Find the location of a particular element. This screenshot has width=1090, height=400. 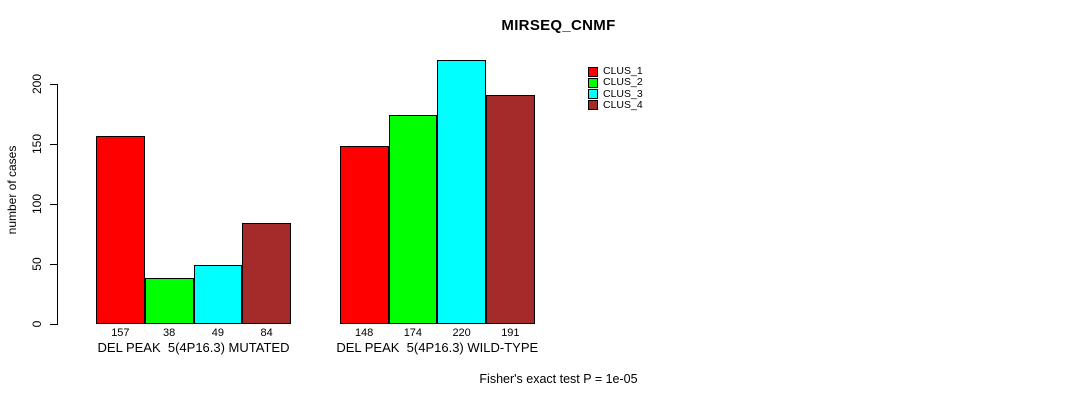

bar-clus_1-group1 is located at coordinates (120, 229).